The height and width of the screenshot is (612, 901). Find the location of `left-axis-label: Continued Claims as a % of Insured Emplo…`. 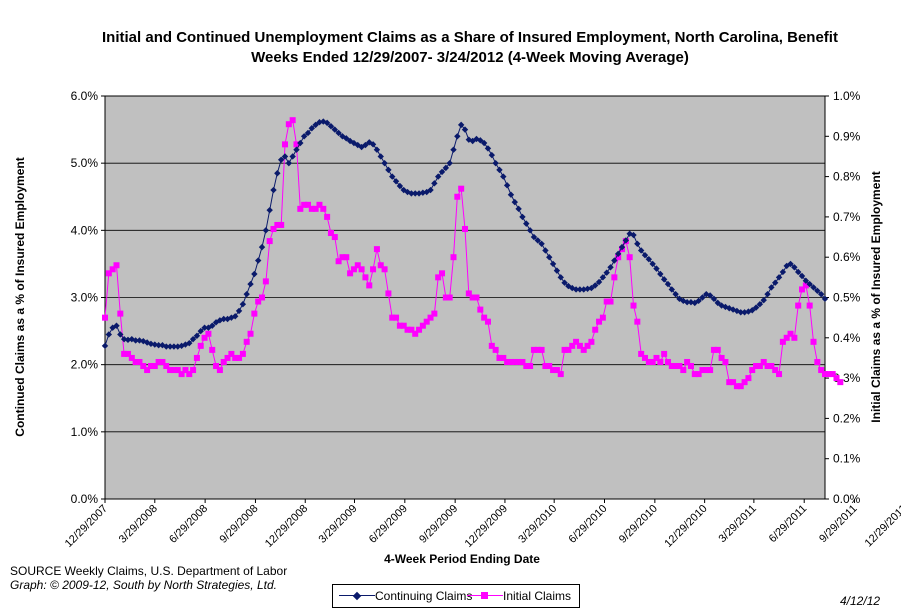

left-axis-label: Continued Claims as a % of Insured Emplo… is located at coordinates (20, 296).